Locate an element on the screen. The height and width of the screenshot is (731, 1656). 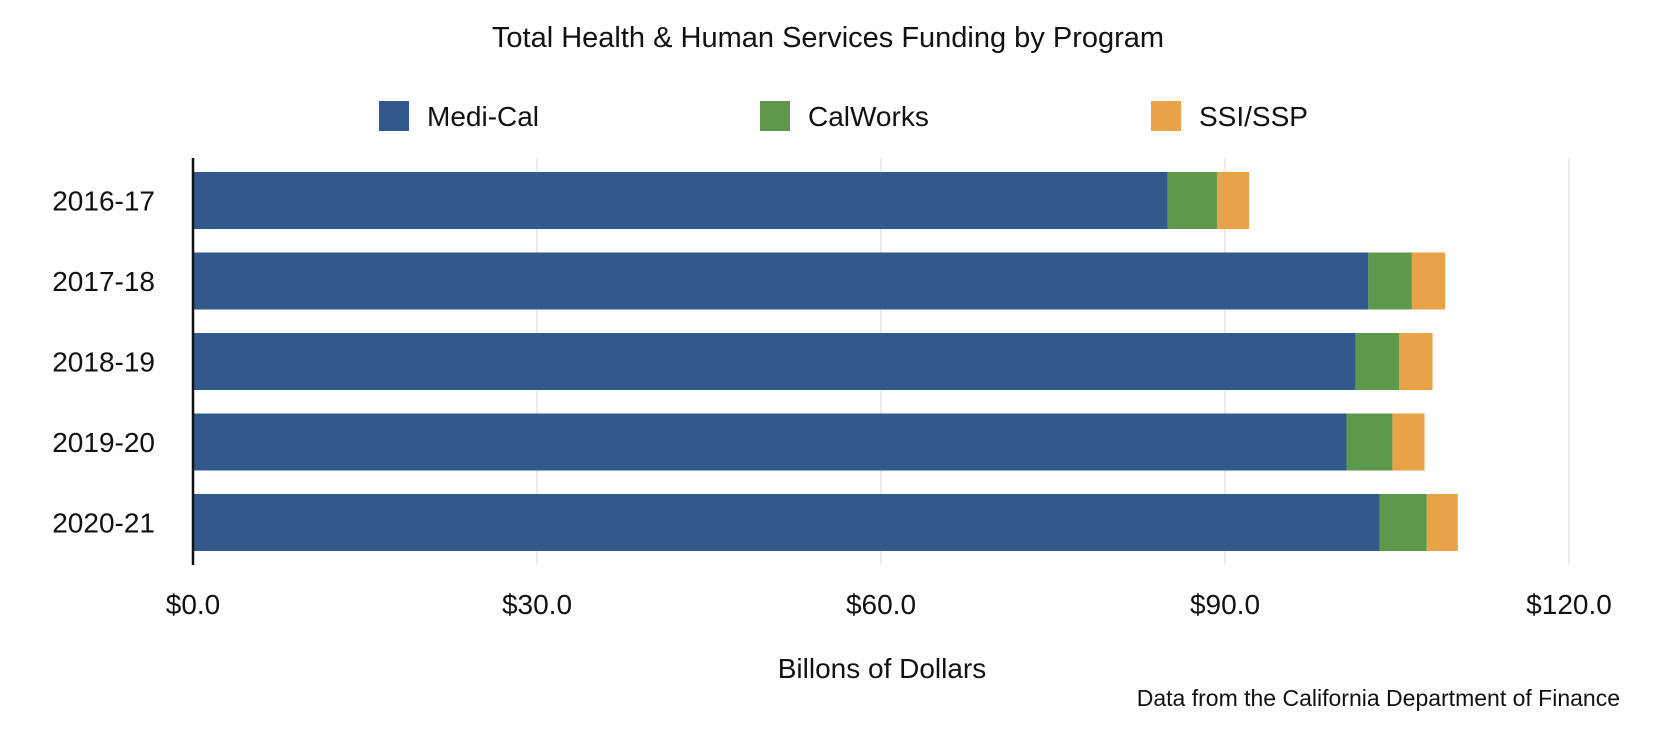
x-tick-label: $120.0 is located at coordinates (1569, 604).